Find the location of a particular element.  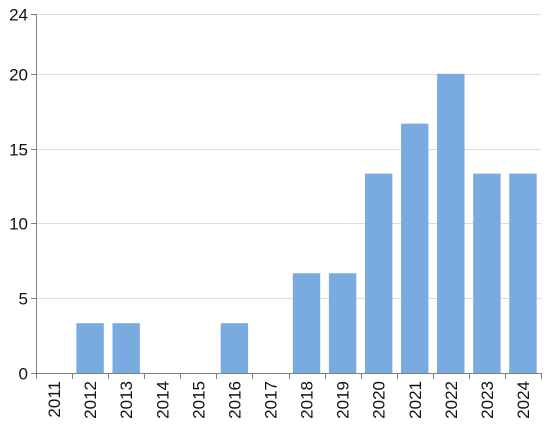

x-tick-label: 2023 is located at coordinates (487, 400).